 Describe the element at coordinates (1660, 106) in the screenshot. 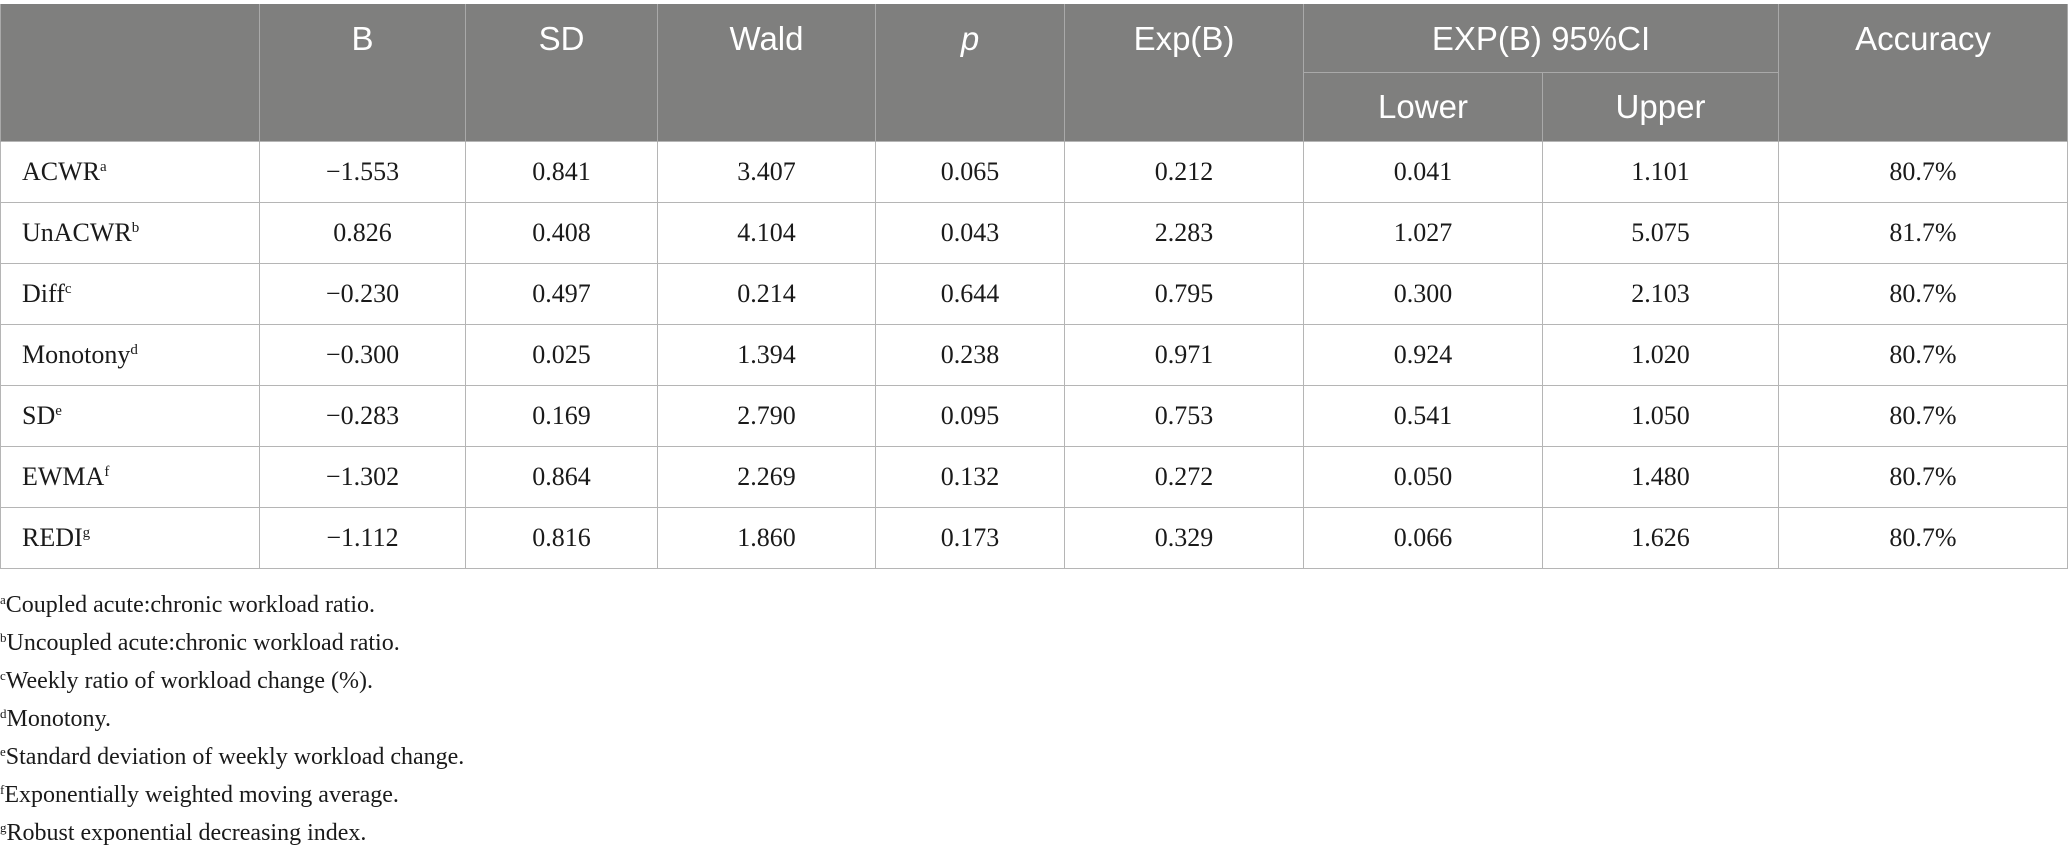

I see `header-ci-upper: Upper` at that location.